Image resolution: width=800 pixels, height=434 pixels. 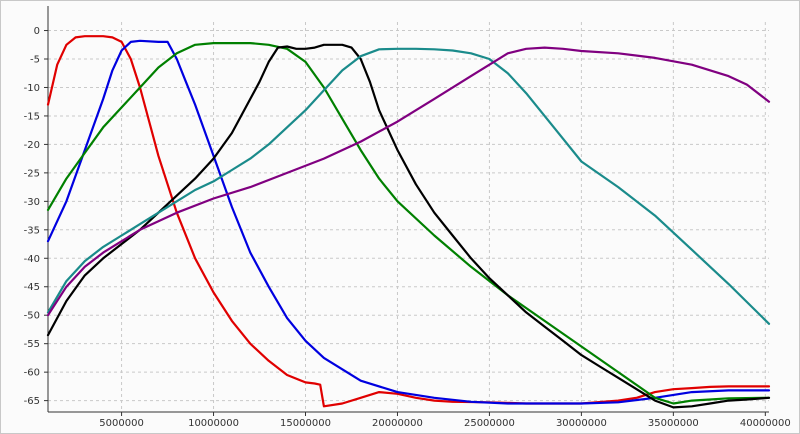 What do you see at coordinates (581, 423) in the screenshot?
I see `x-tick-label: 30000000` at bounding box center [581, 423].